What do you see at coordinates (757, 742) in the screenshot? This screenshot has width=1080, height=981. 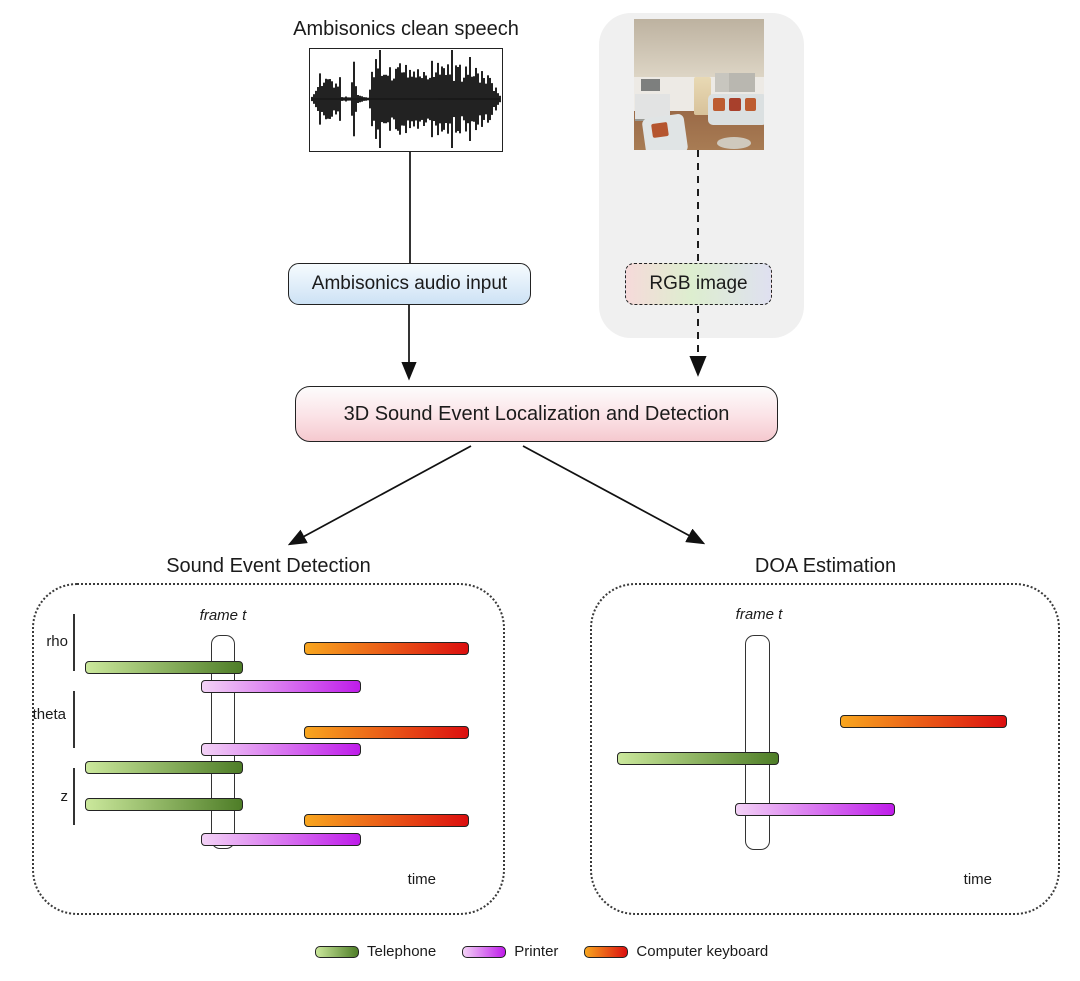 I see `doa-frame-rect` at bounding box center [757, 742].